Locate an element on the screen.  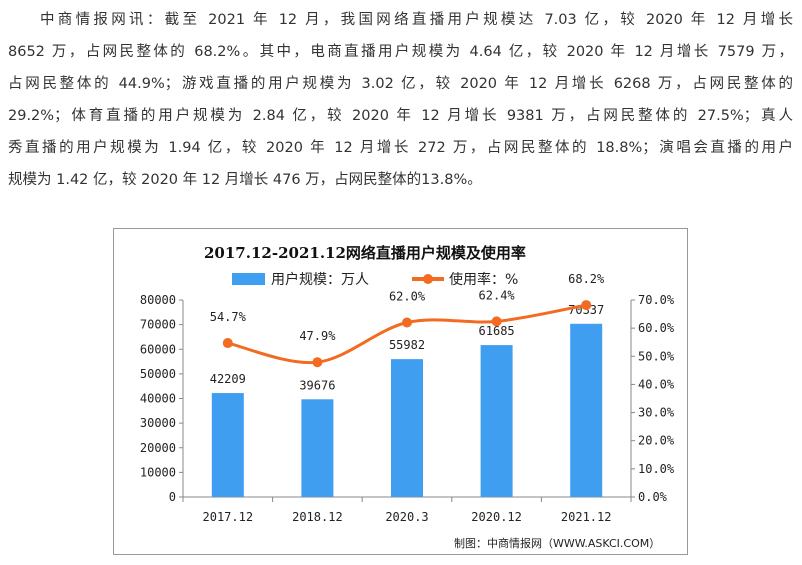
right-tick-label: 10.0% is located at coordinates (656, 469).